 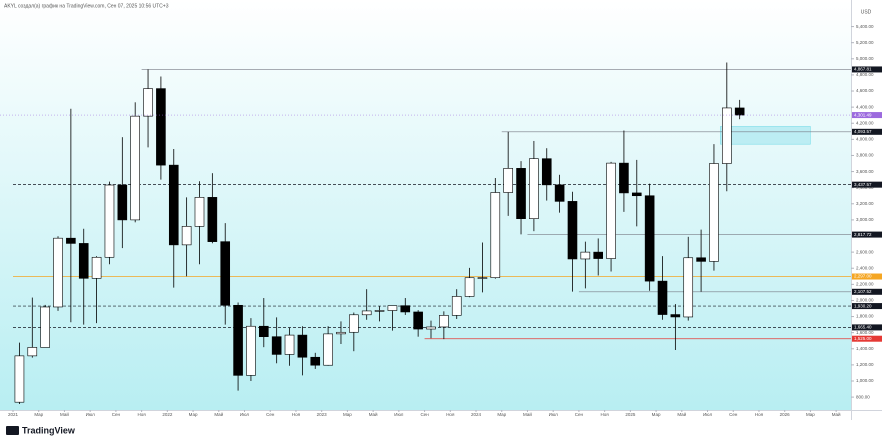 I want to click on x-tick-label: 2023, so click(x=322, y=414).